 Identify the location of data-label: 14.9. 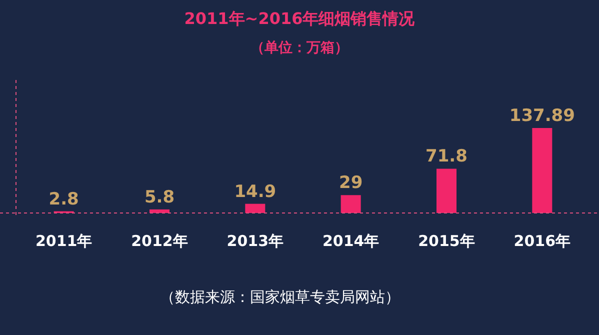
(255, 192).